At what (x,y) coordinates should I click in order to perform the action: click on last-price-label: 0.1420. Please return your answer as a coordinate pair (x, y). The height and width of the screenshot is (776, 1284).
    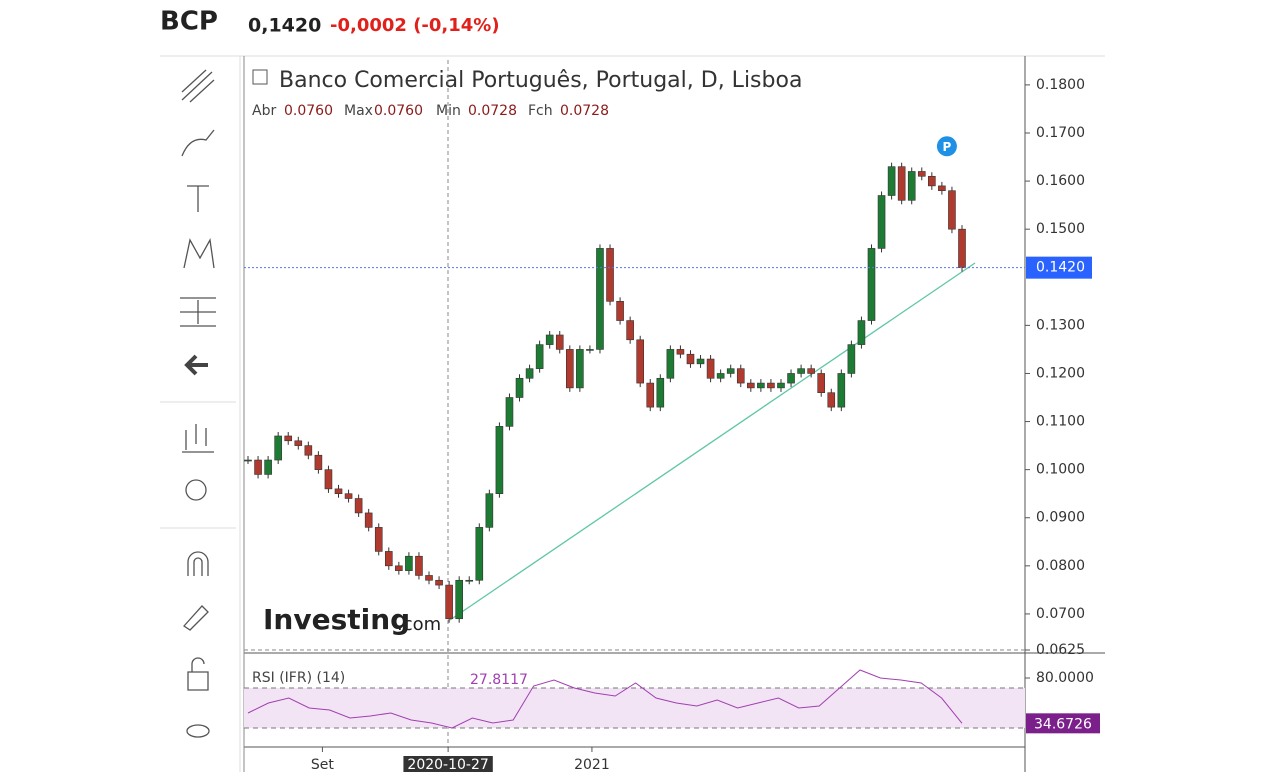
    Looking at the image, I should click on (1060, 268).